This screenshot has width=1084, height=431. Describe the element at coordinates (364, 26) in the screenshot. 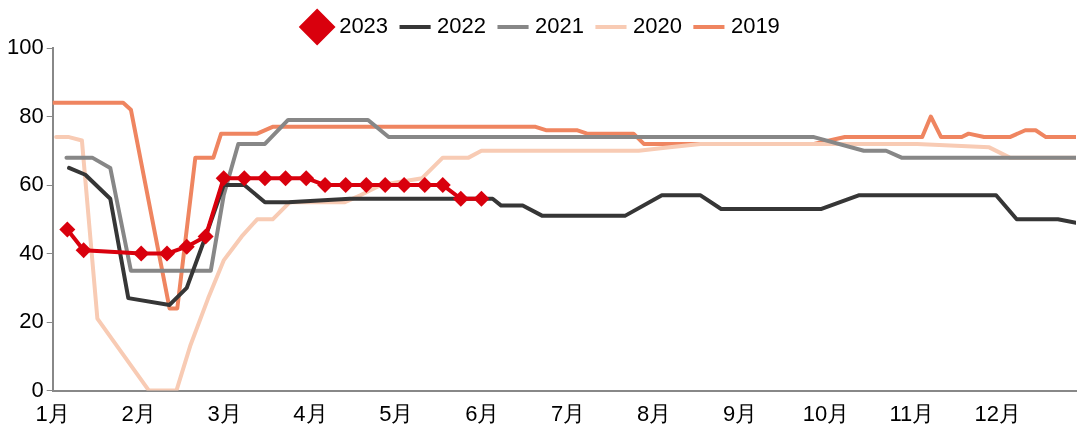

I see `legend-label: 2023` at that location.